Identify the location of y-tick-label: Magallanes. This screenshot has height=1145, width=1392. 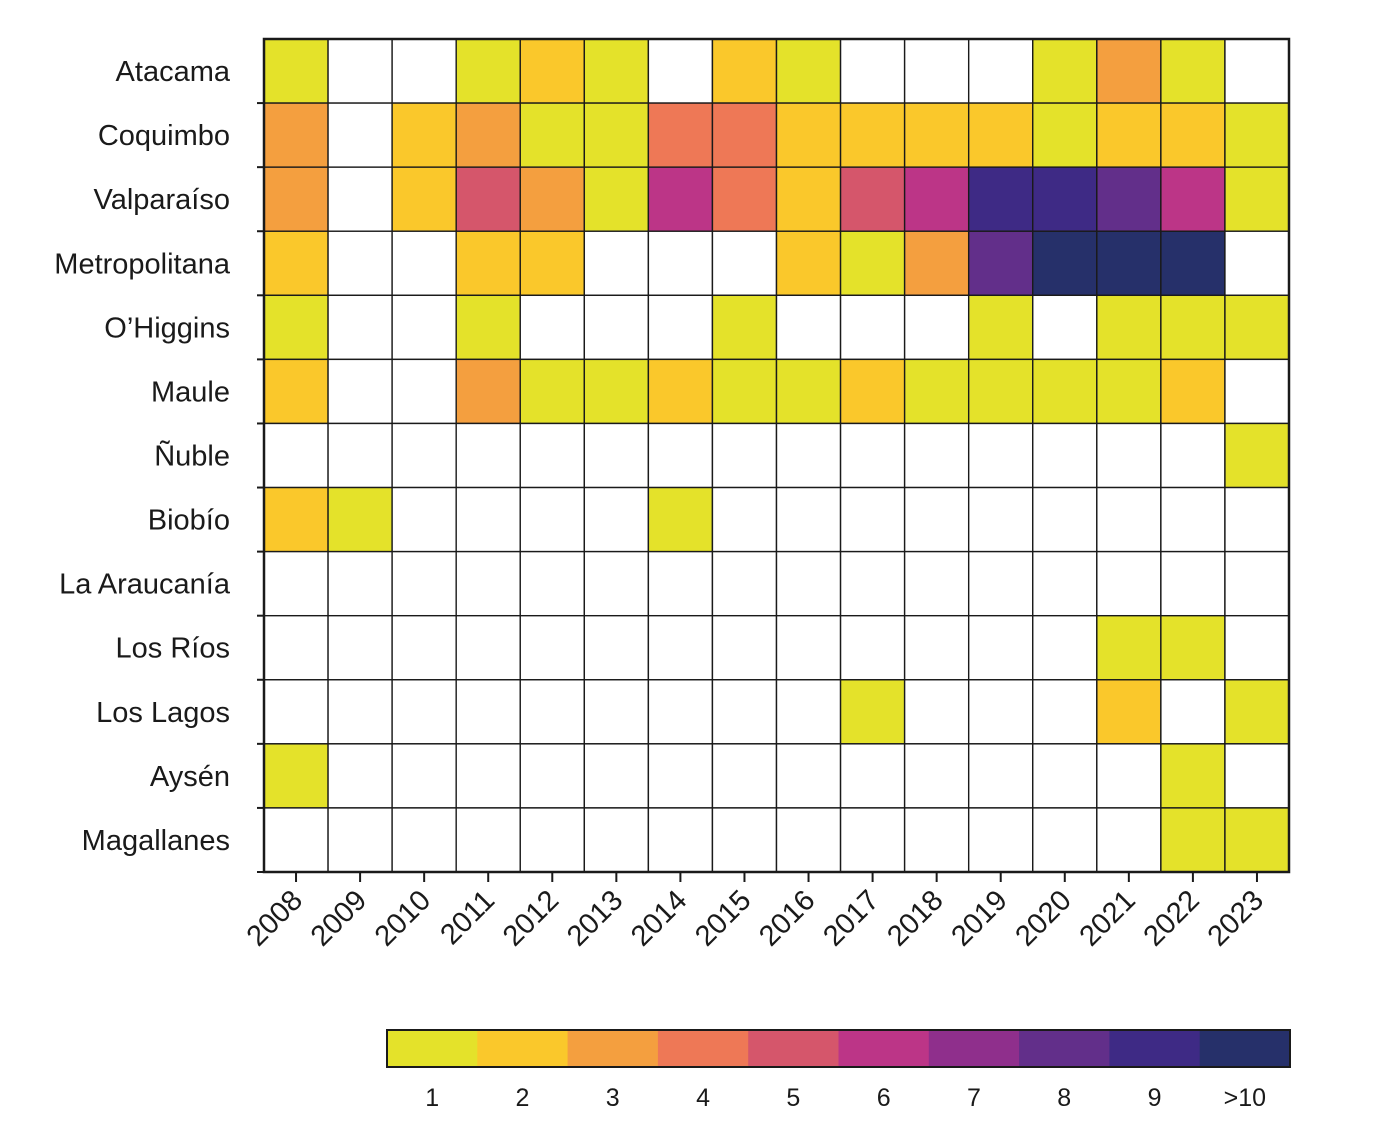
(156, 841).